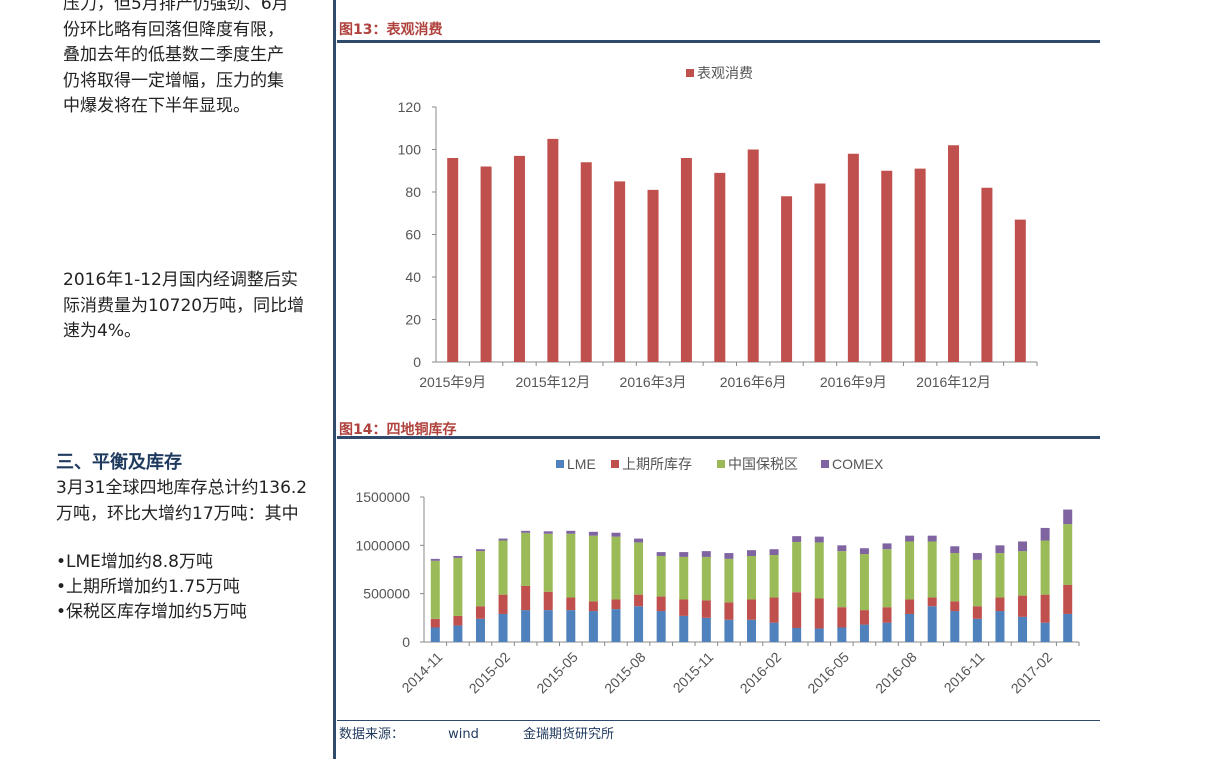  What do you see at coordinates (334, 379) in the screenshot?
I see `column-divider` at bounding box center [334, 379].